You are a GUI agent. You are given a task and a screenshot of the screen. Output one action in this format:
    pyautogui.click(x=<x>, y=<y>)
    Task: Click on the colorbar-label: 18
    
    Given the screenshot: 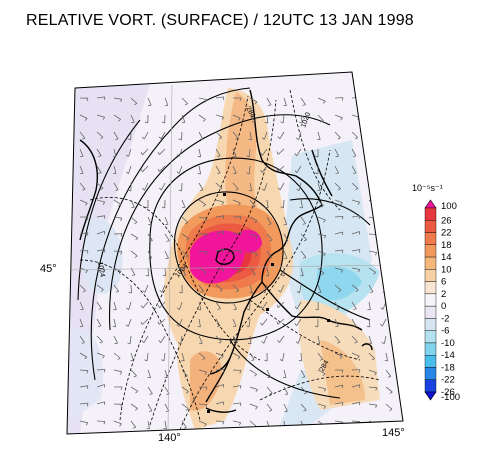 What is the action you would take?
    pyautogui.click(x=446, y=245)
    